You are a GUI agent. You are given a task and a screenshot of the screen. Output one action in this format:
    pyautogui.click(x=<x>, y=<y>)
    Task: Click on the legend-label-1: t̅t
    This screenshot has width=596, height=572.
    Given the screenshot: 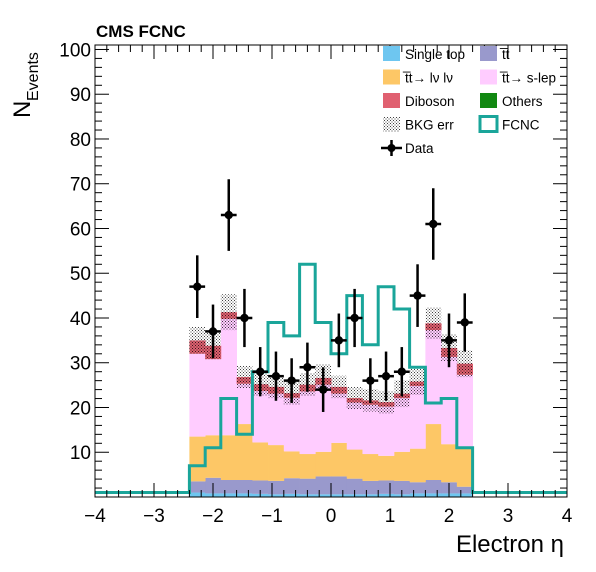 What is the action you would take?
    pyautogui.click(x=505, y=54)
    